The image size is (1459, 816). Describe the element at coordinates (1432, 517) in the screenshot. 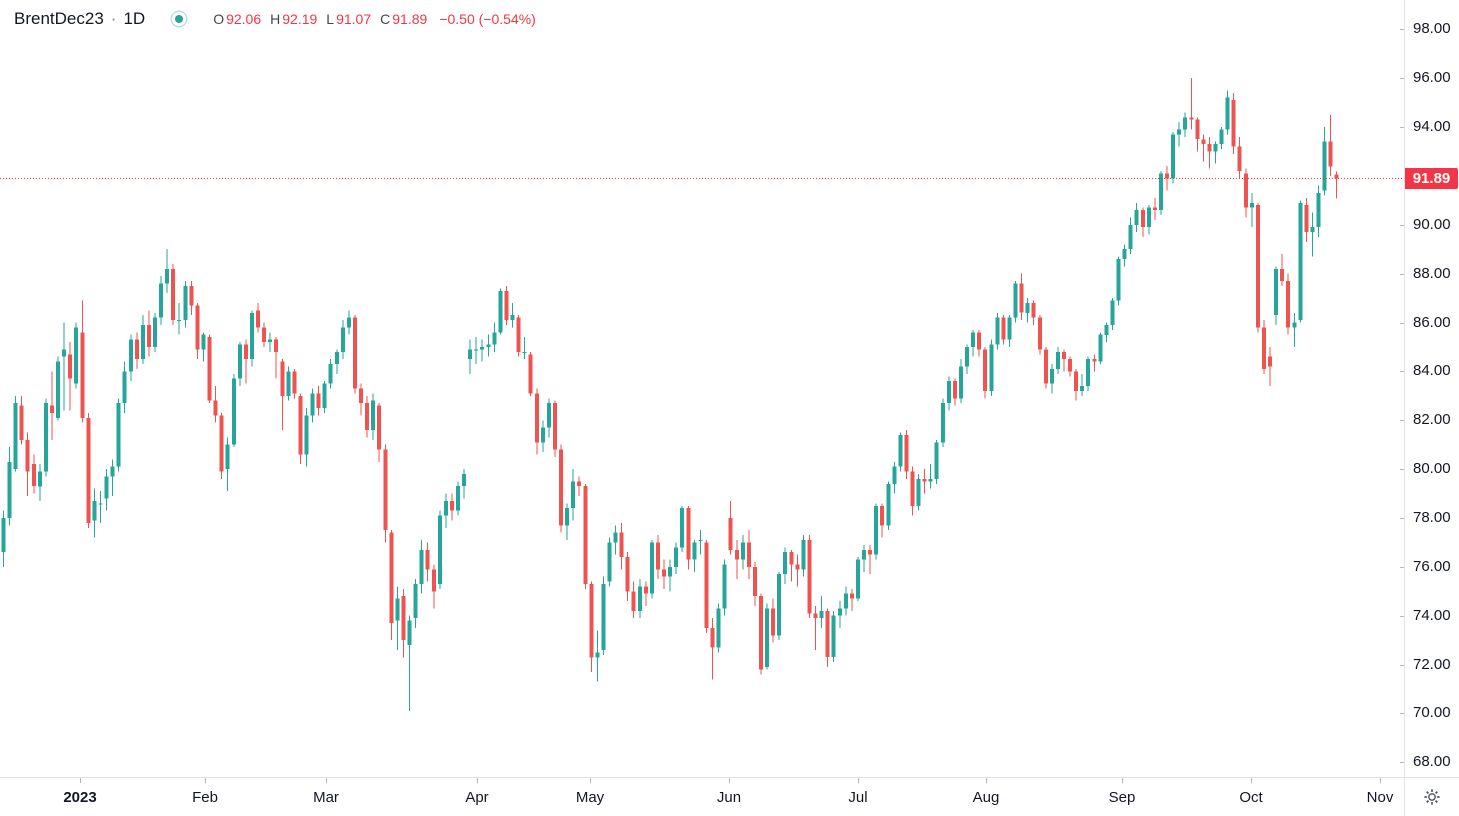

I see `price-tick-label: 78.00` at that location.